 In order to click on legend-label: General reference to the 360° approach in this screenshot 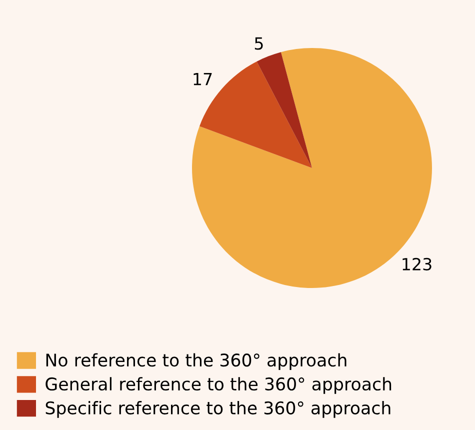, I will do `click(219, 385)`.